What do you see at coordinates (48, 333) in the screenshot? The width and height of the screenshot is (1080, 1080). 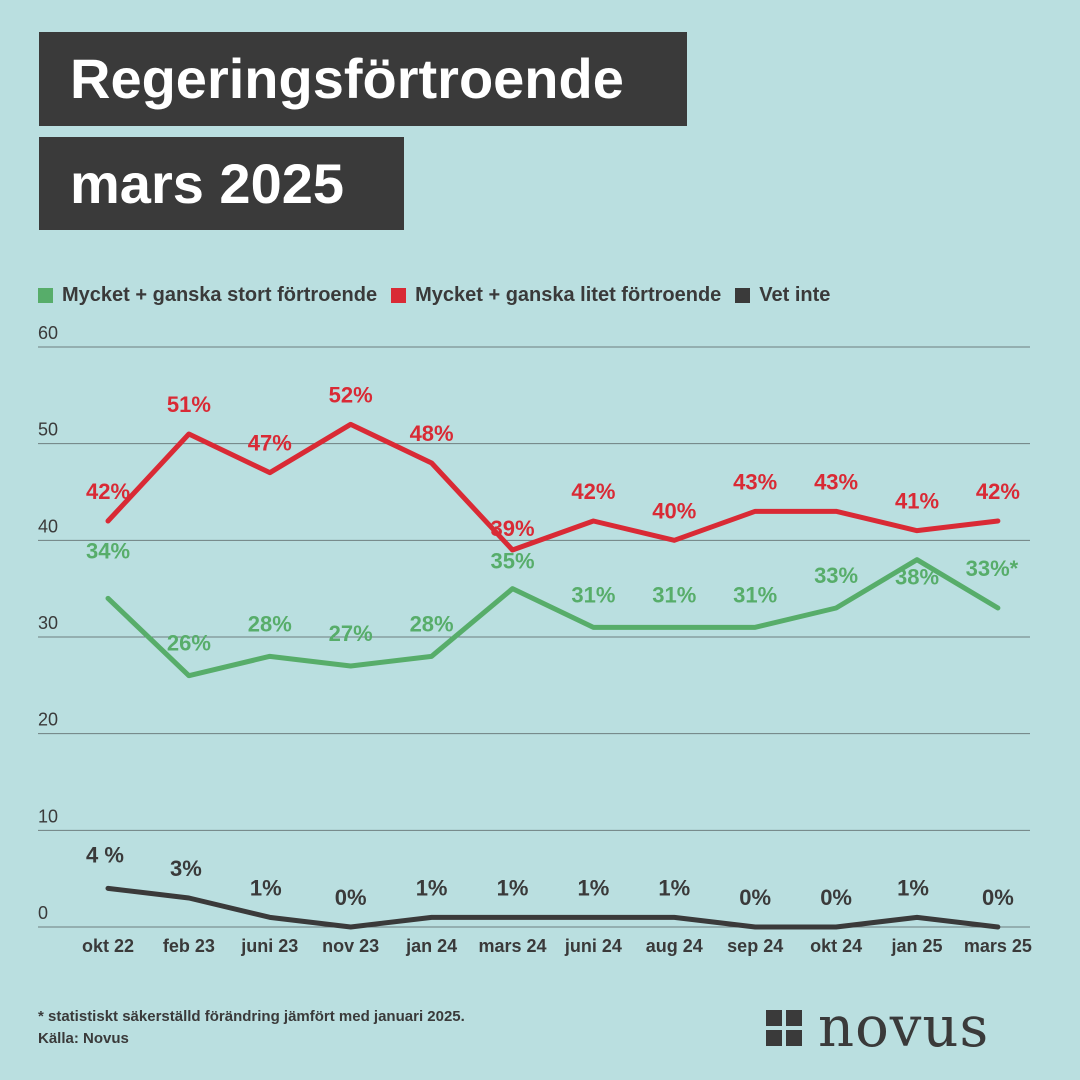 I see `y-tick-label: 60` at bounding box center [48, 333].